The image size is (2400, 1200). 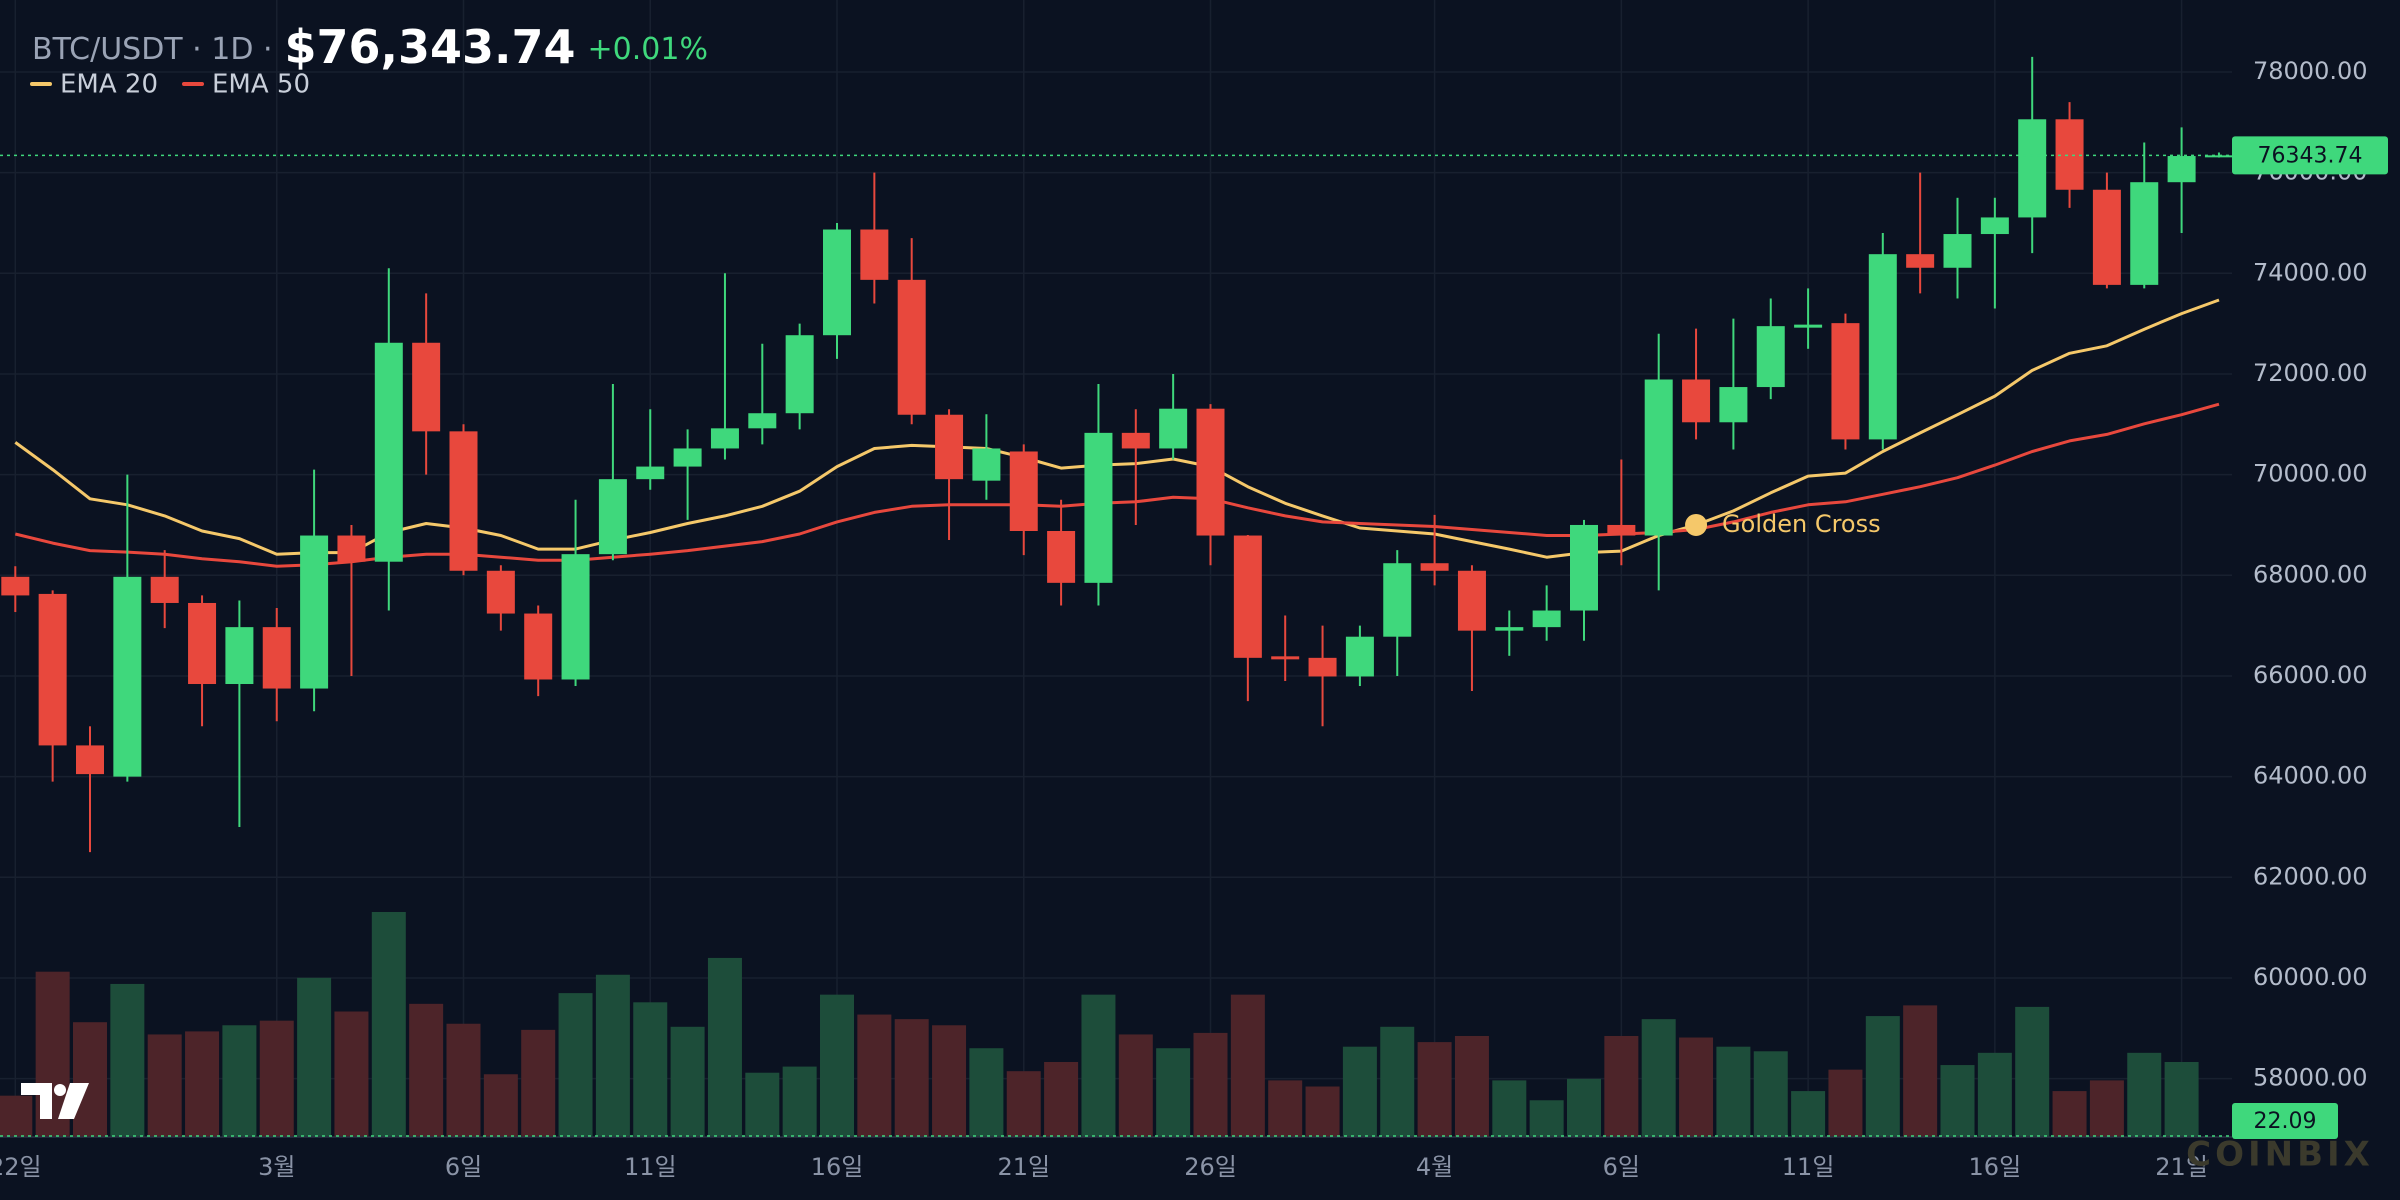 What do you see at coordinates (2310, 977) in the screenshot?
I see `y-tick-label: 60000.00` at bounding box center [2310, 977].